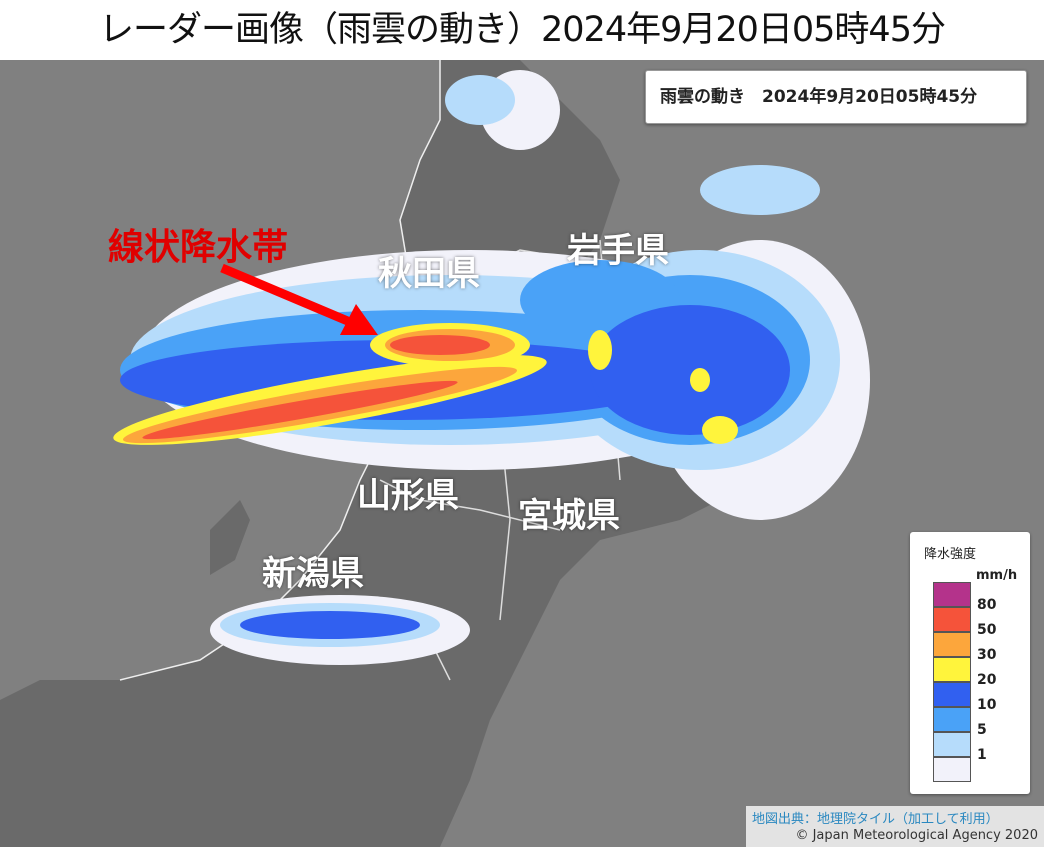 Image resolution: width=1044 pixels, height=847 pixels. I want to click on legend-title: 降水強度, so click(950, 554).